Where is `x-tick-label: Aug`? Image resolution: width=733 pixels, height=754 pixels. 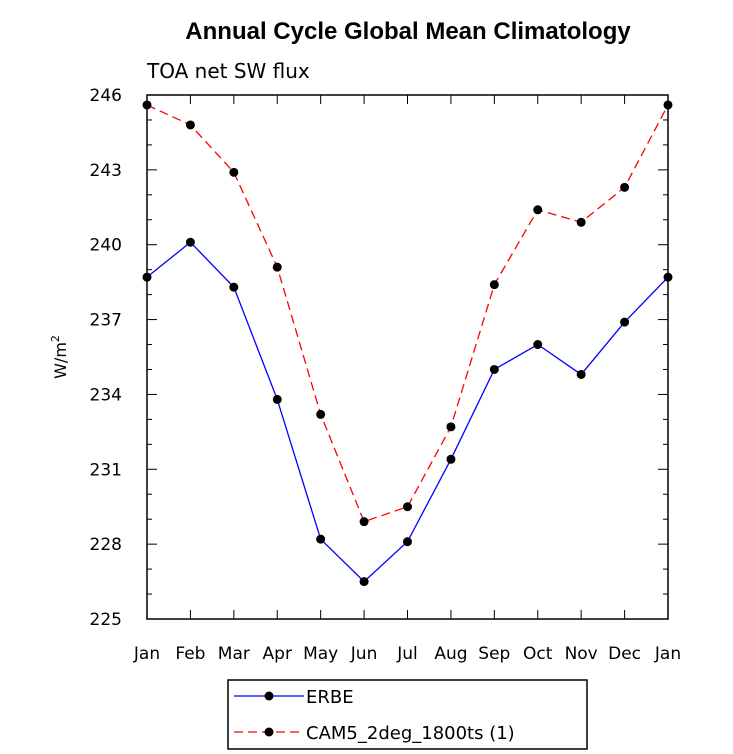
x-tick-label: Aug is located at coordinates (450, 654).